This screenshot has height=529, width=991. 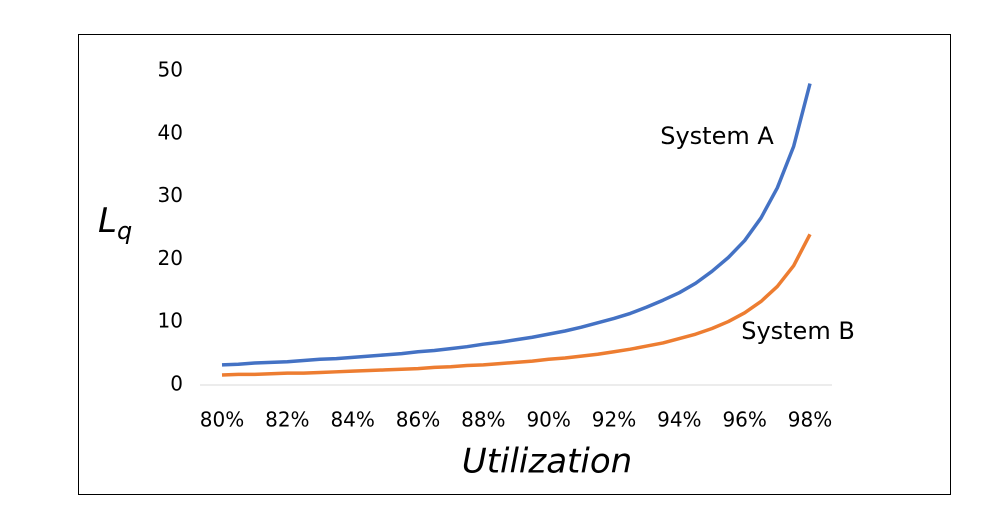 I want to click on x-tick-label: 94%, so click(x=679, y=420).